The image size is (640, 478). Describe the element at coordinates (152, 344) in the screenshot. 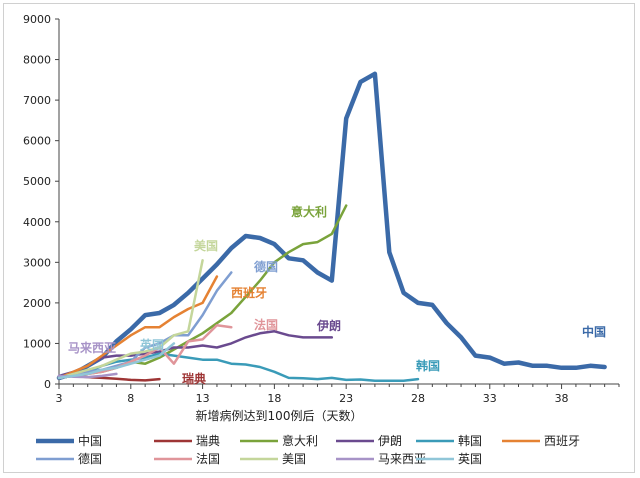

I see `series-label-英国: 英国` at that location.